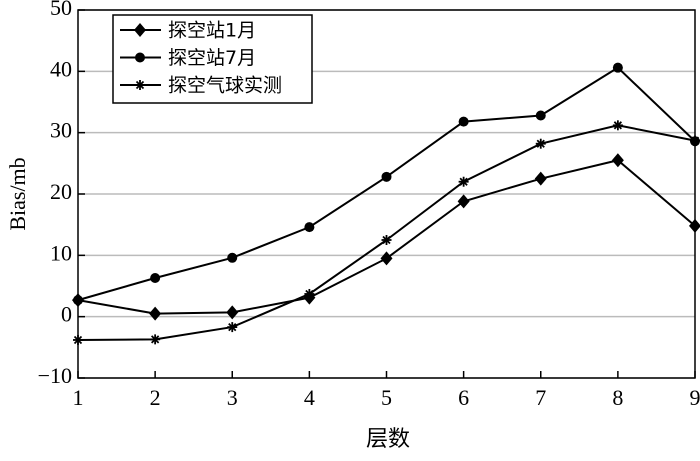 This screenshot has width=700, height=461. Describe the element at coordinates (225, 86) in the screenshot. I see `legend-label: 探空气球实测` at that location.